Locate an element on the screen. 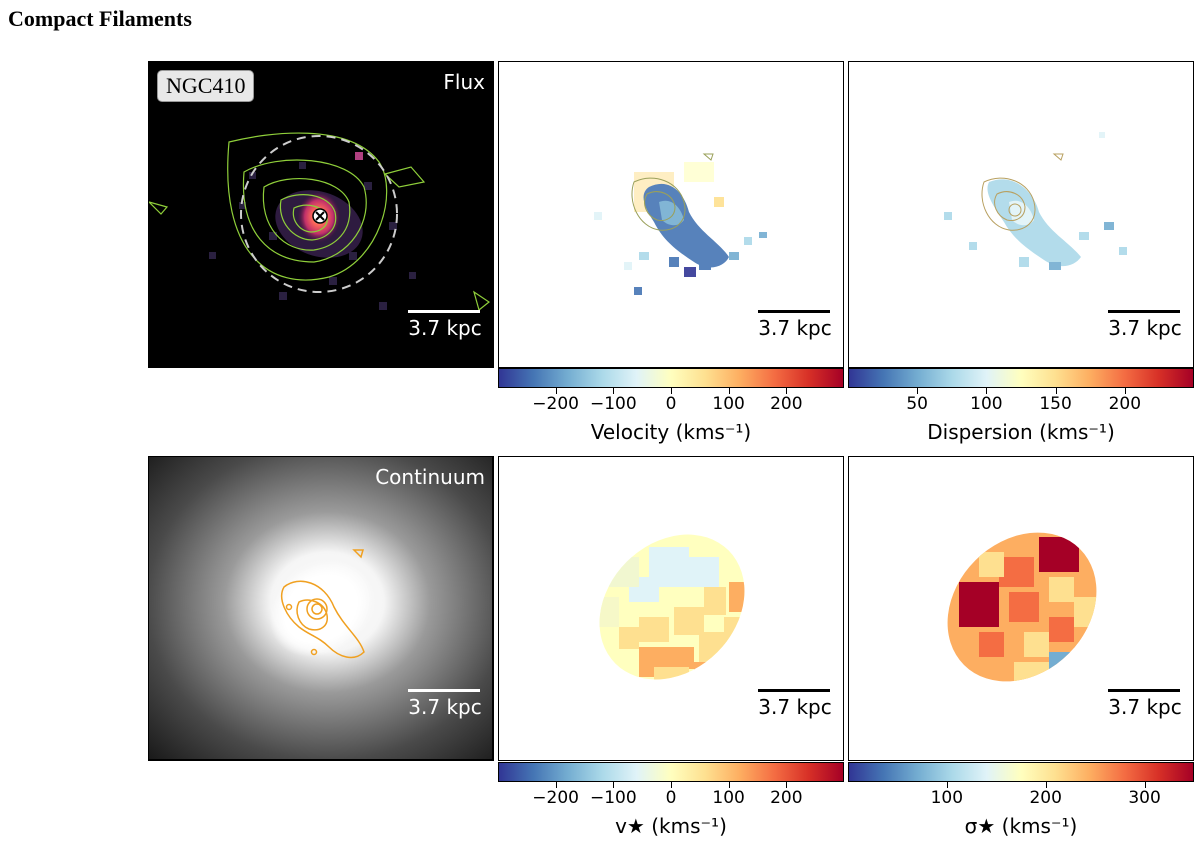  stellar-velocity-map is located at coordinates (674, 612).